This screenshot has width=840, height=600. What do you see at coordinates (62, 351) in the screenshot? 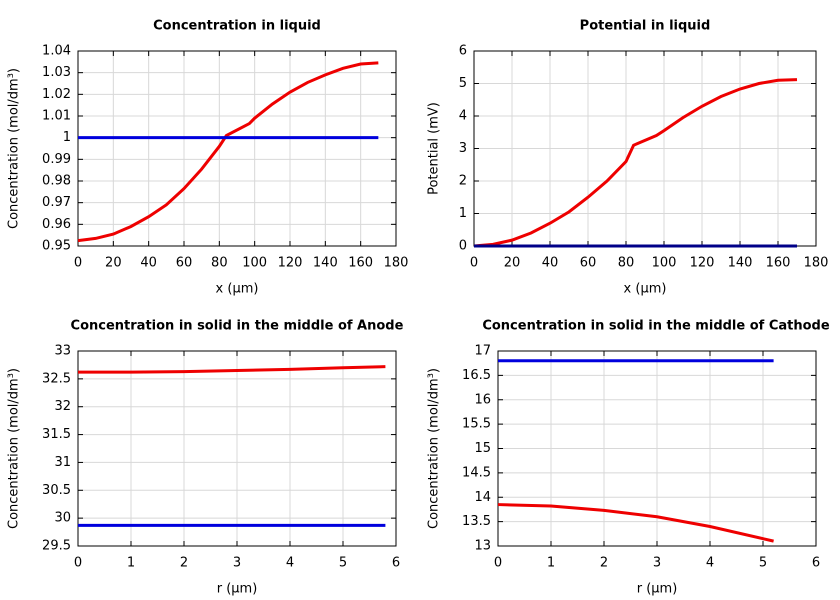
I see `y-tick-label: 33` at bounding box center [62, 351].